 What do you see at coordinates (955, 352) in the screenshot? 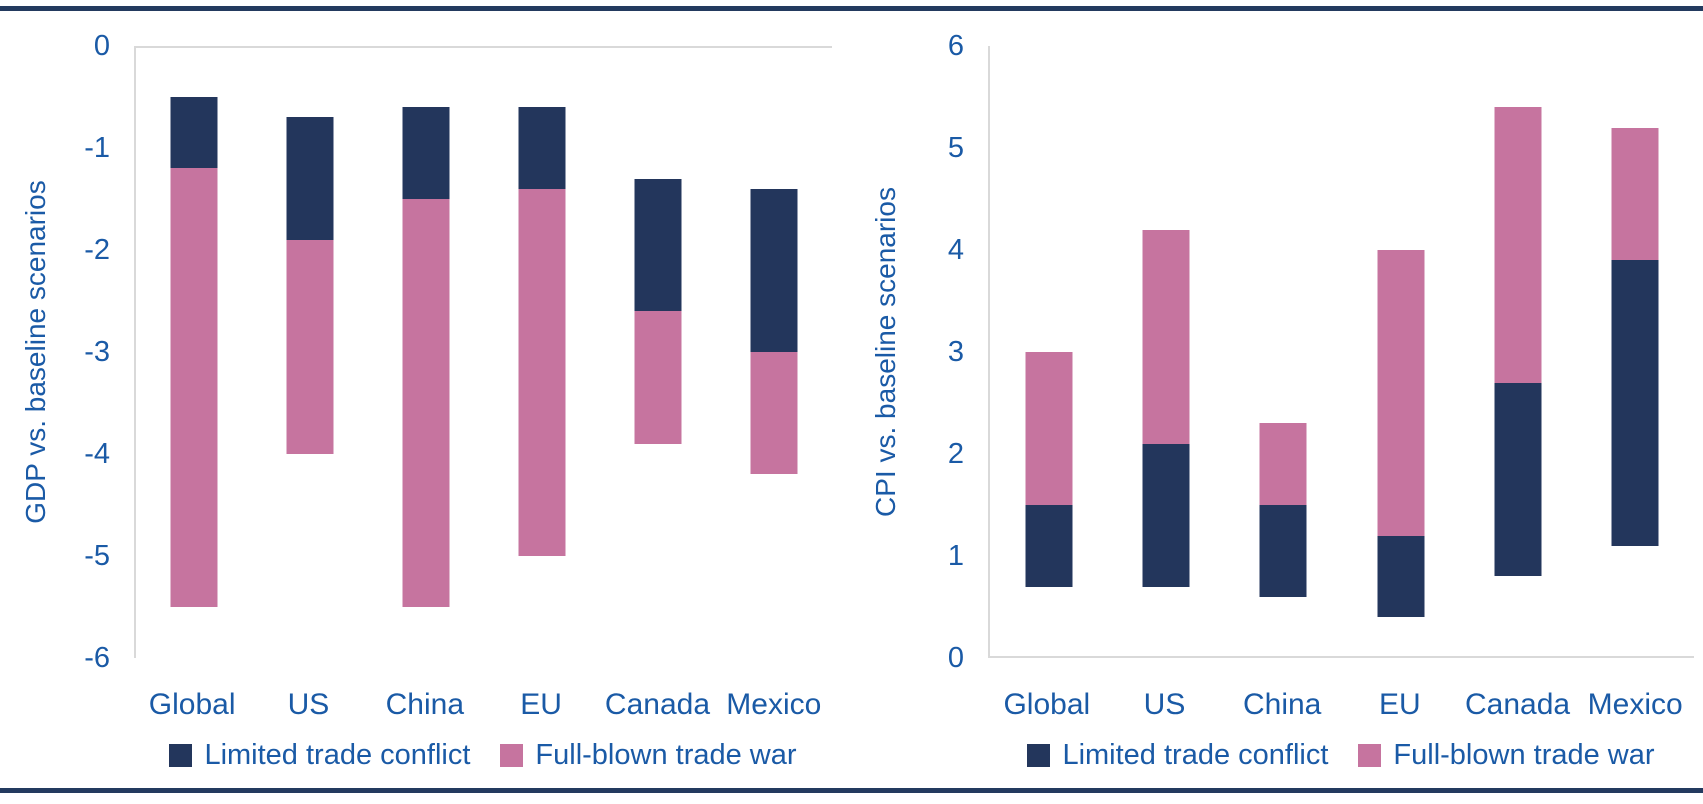
I see `y-tick-label: 3` at bounding box center [955, 352].